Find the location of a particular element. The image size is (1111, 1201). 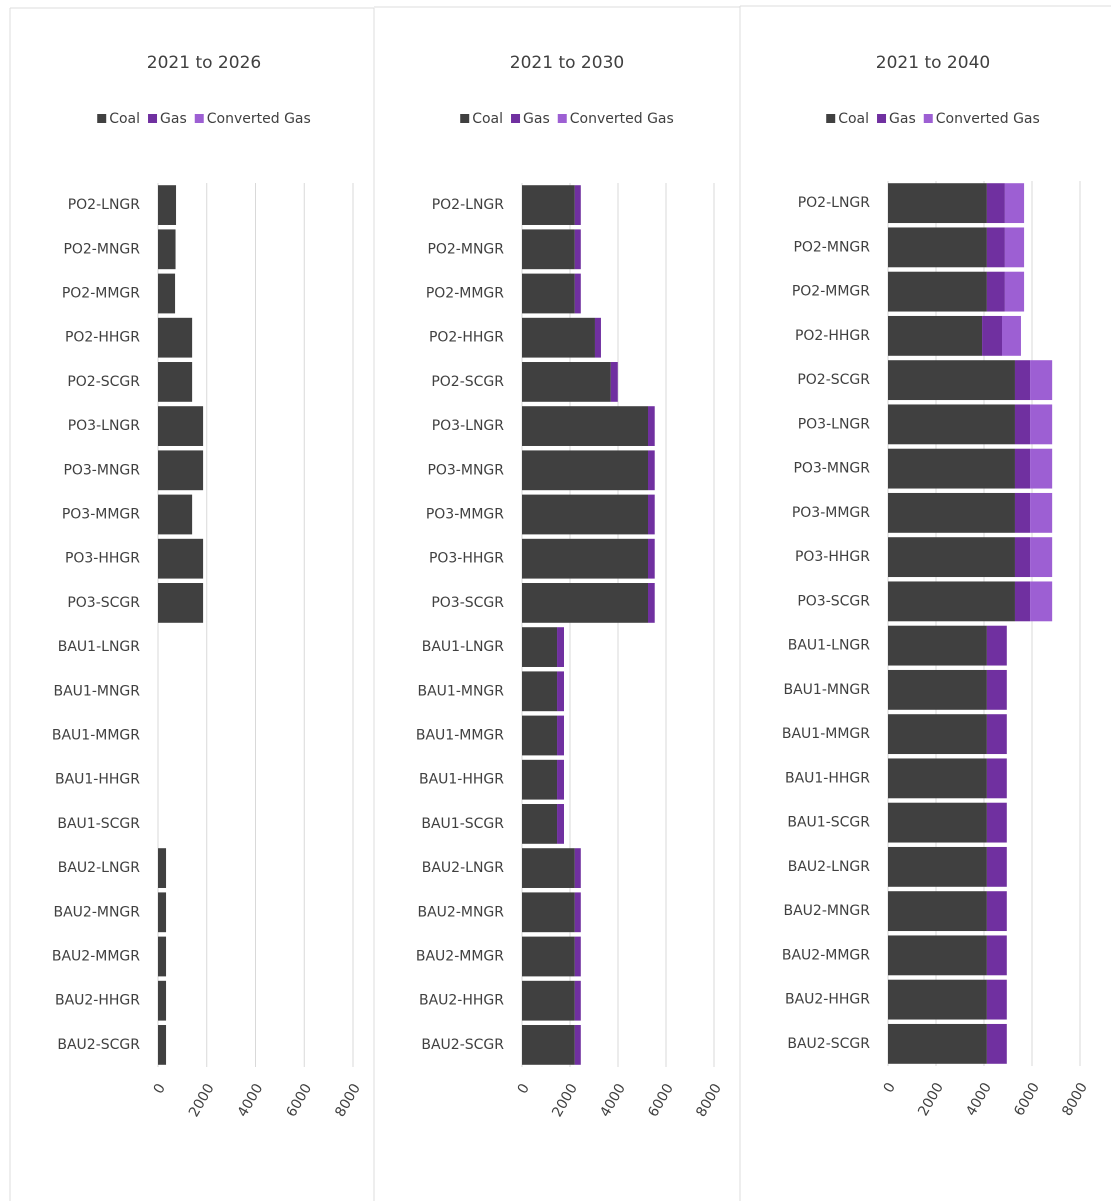

y-tick-label: PO2-MNGR is located at coordinates (831, 247).